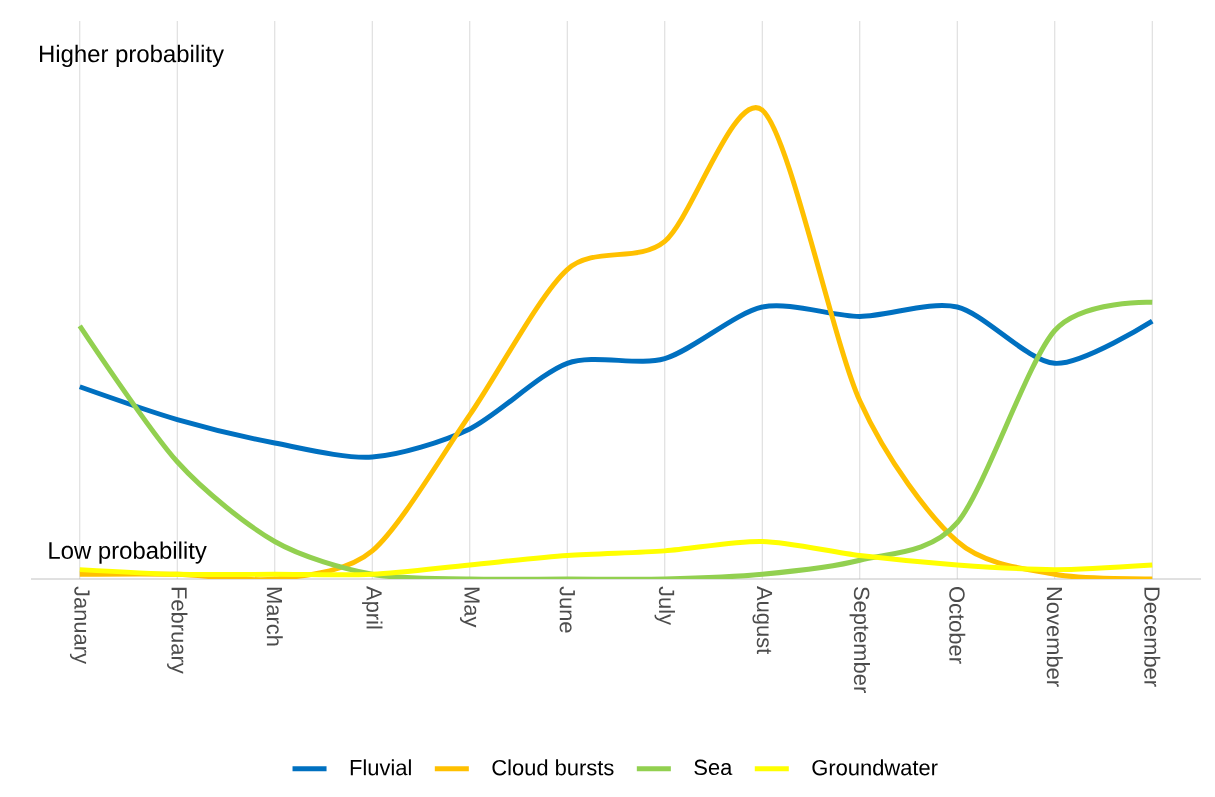 The width and height of the screenshot is (1215, 797). I want to click on x-tick-label: October, so click(957, 625).